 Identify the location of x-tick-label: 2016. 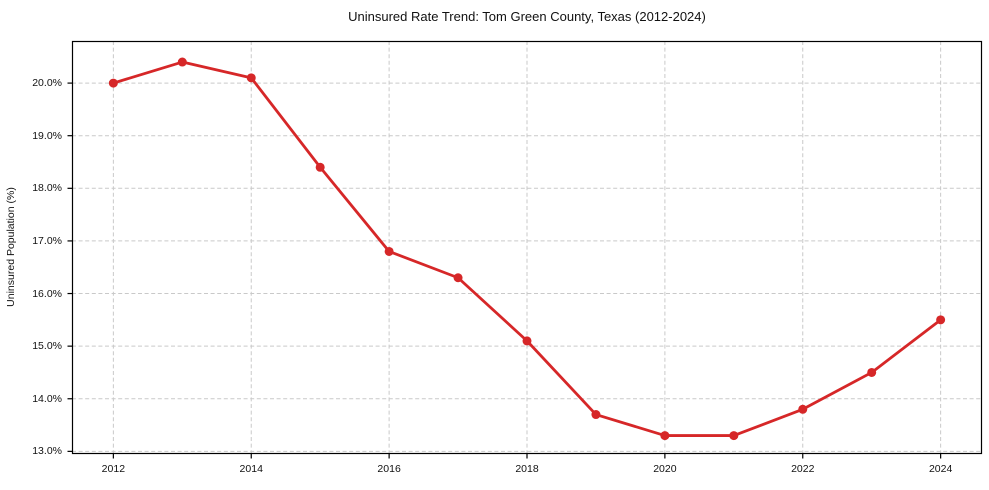
(389, 469).